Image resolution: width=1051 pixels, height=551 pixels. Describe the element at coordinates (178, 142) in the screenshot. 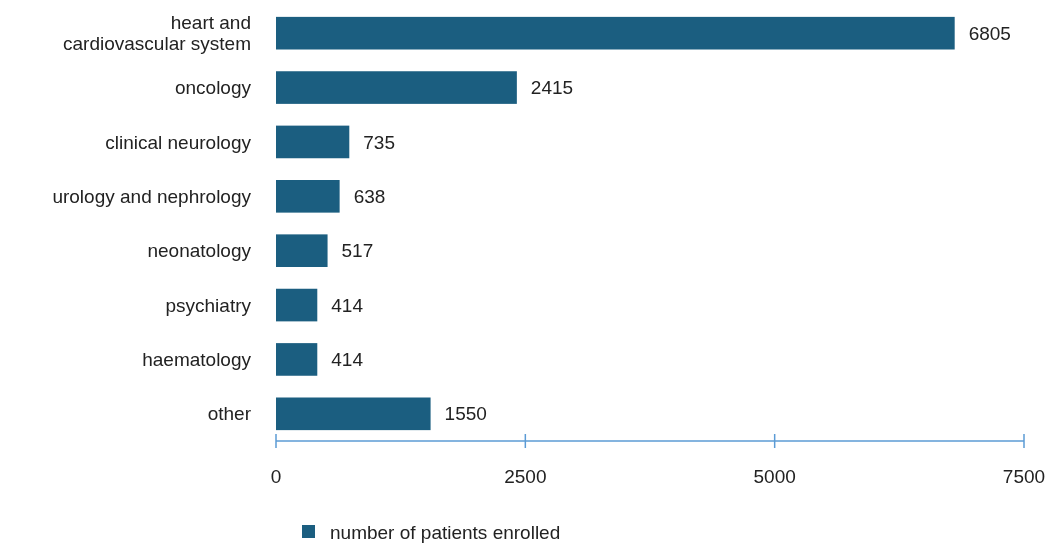

I see `y-tick-label: clinical neurology` at that location.